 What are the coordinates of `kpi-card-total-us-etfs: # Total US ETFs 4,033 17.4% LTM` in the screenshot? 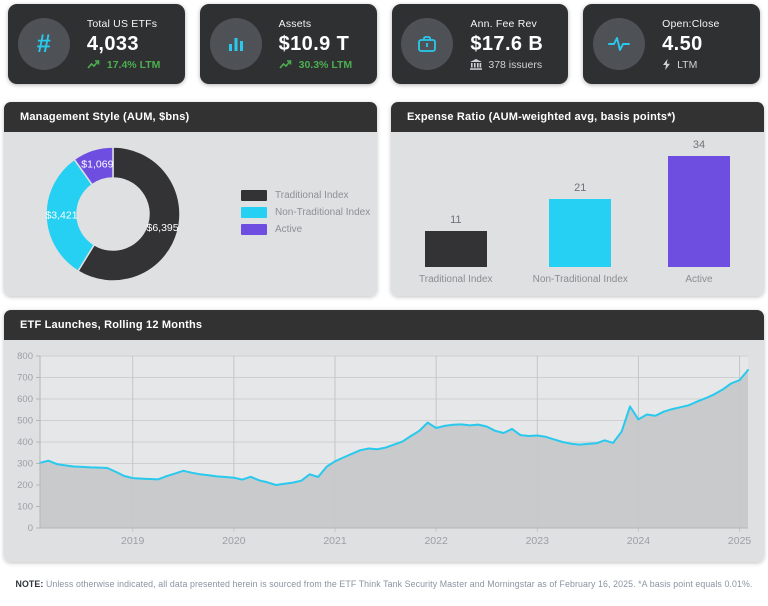 It's located at (96, 44).